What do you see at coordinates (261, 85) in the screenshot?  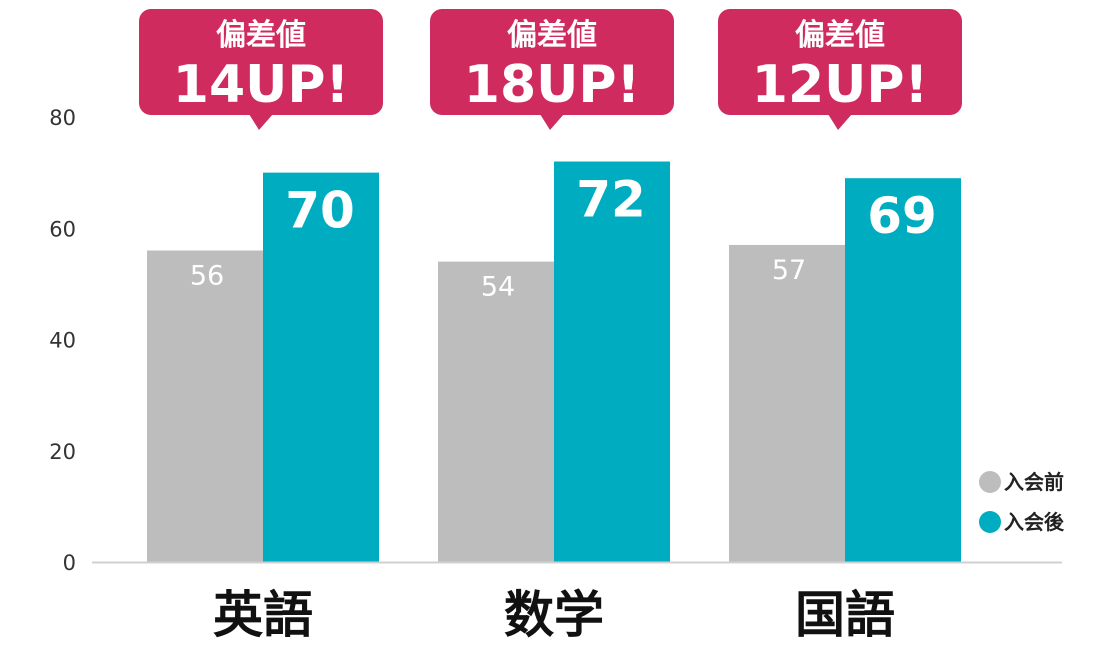 I see `callout-value: 14UP!` at bounding box center [261, 85].